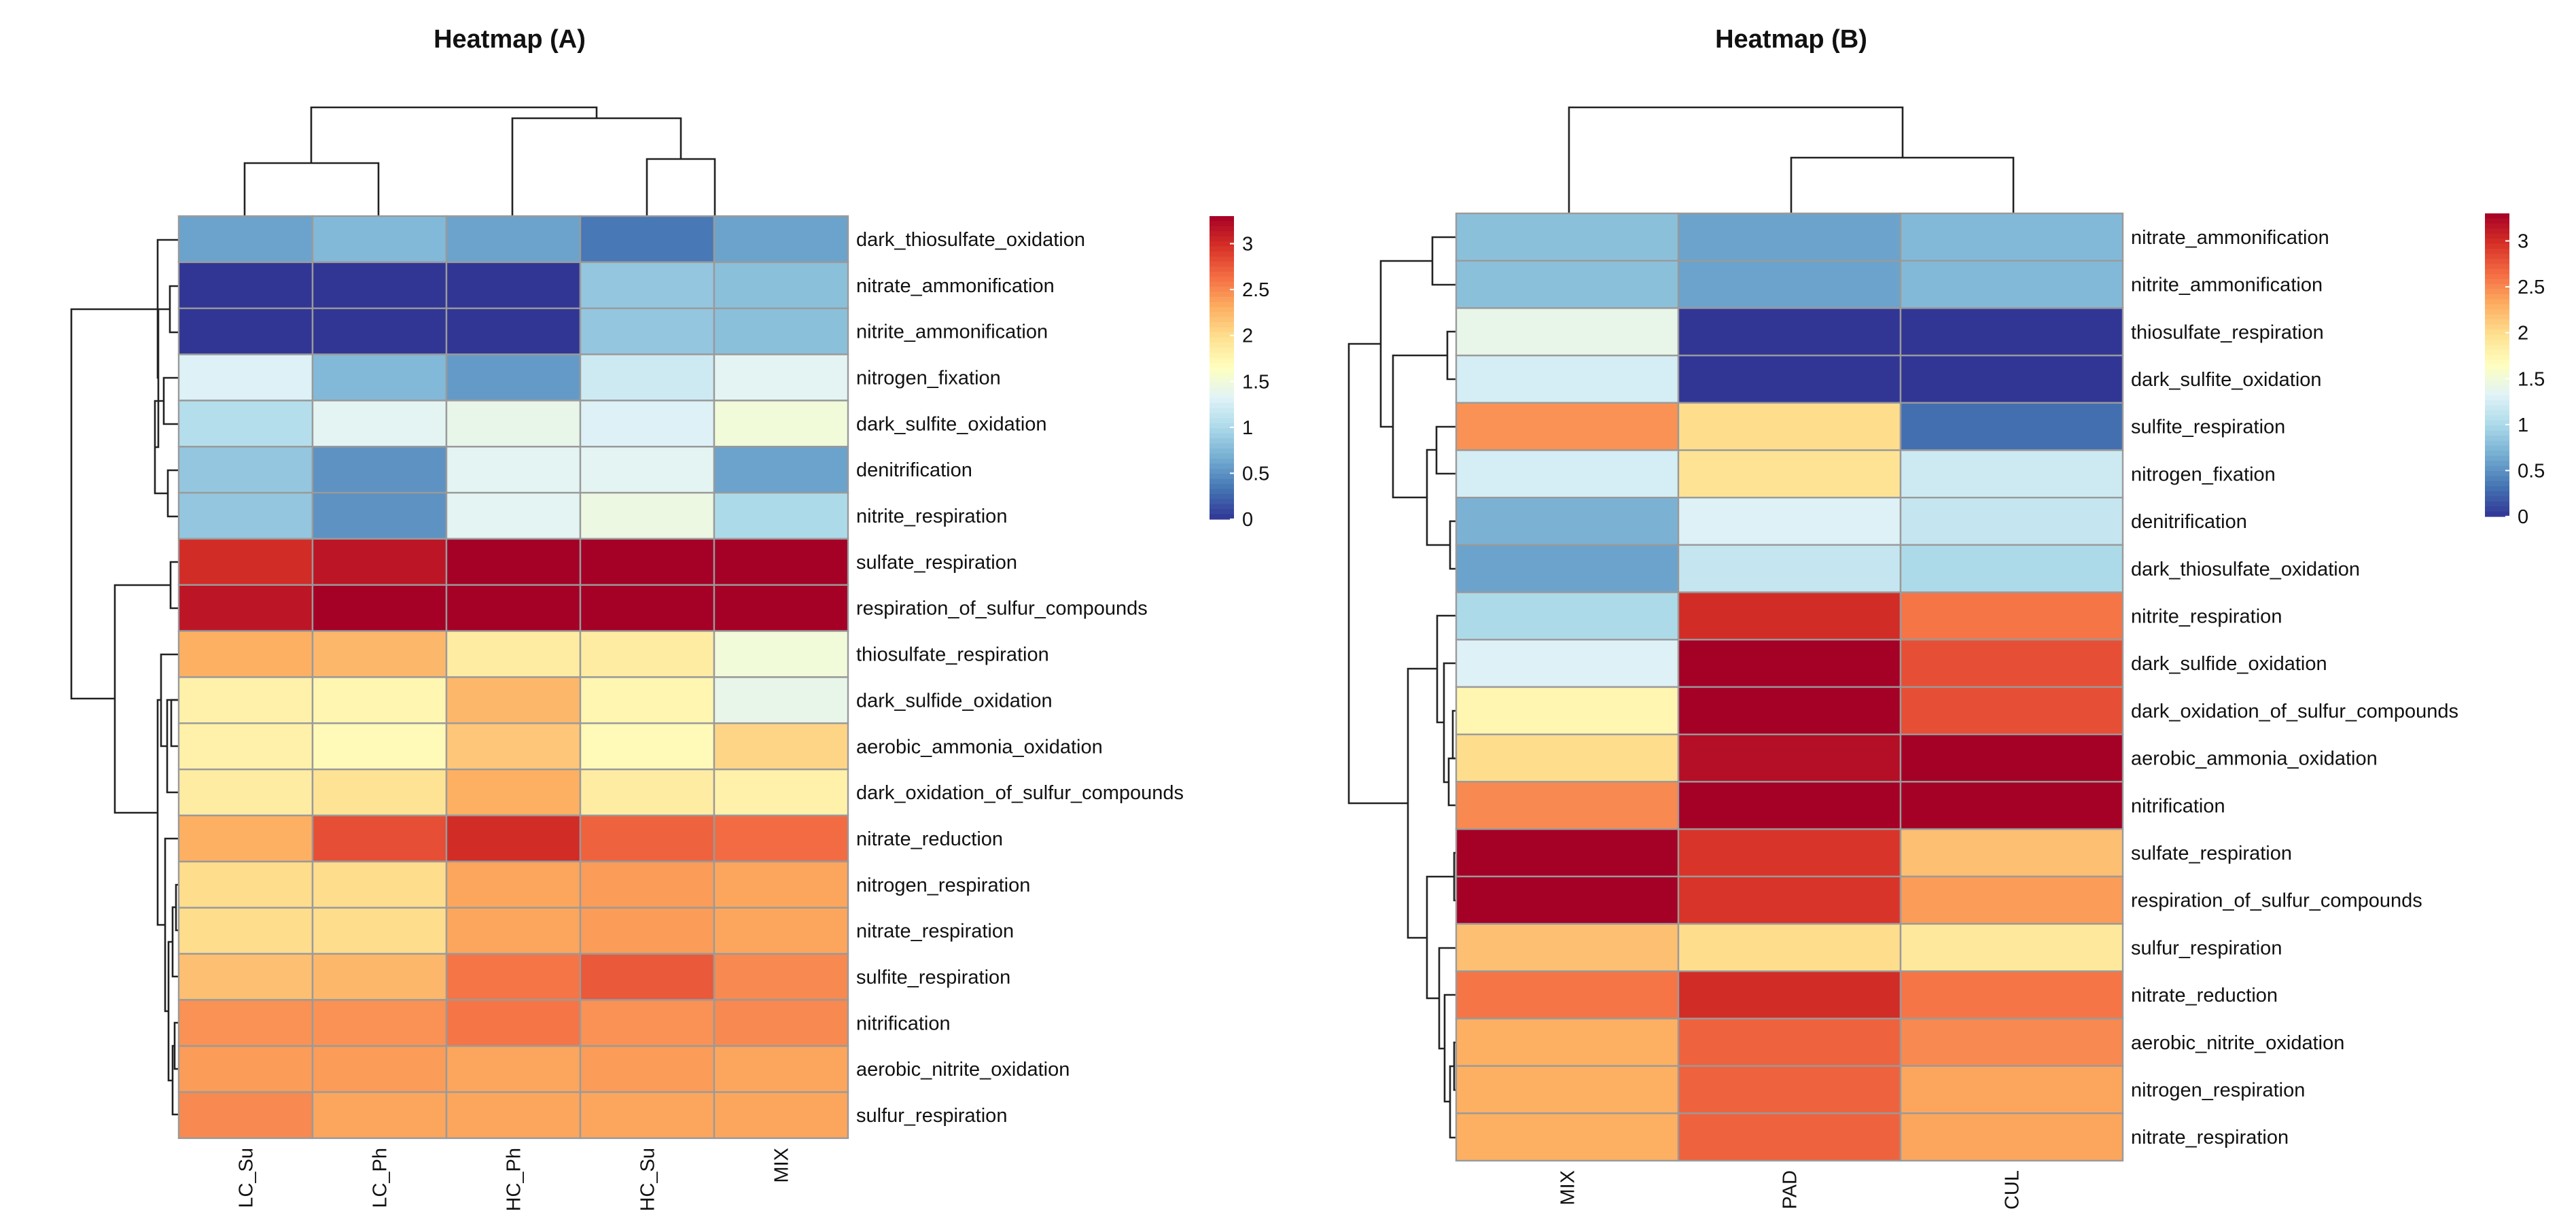  Describe the element at coordinates (2210, 1137) in the screenshot. I see `heatmap-b-row-label: nitrate_respiration` at that location.